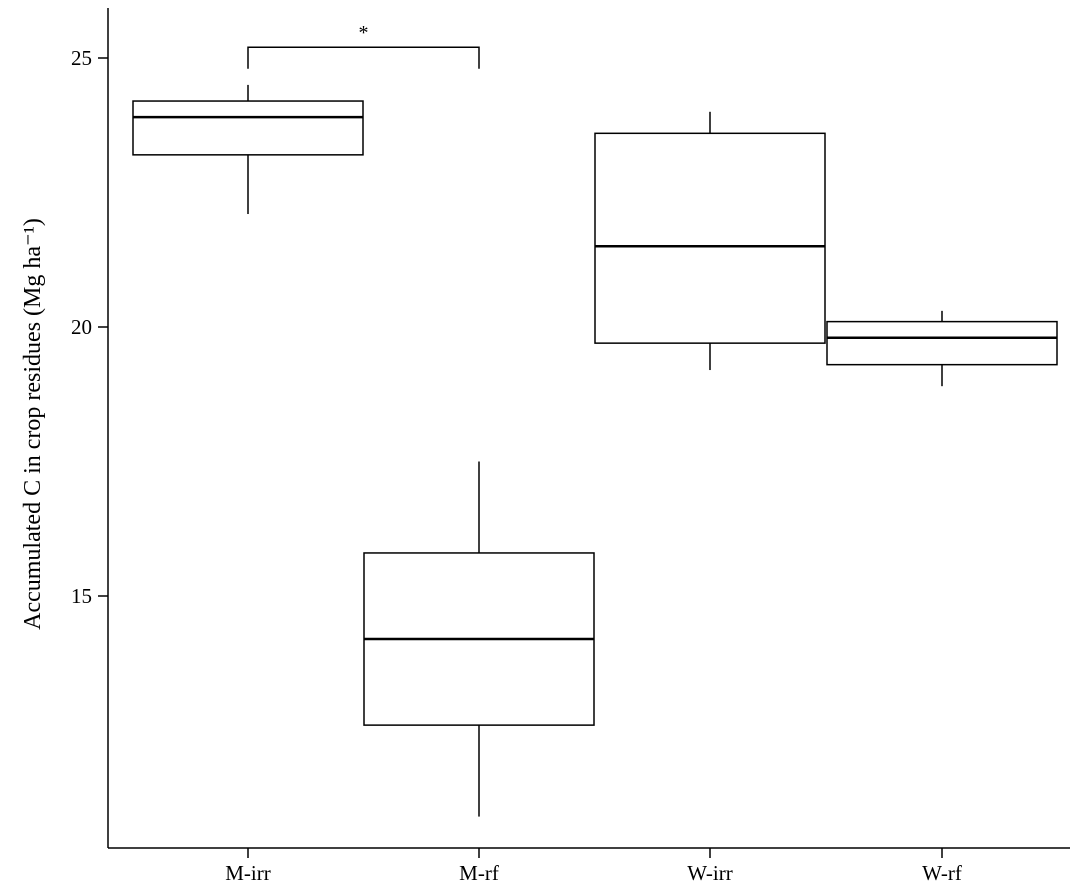 The width and height of the screenshot is (1084, 895). Describe the element at coordinates (479, 639) in the screenshot. I see `box-m-rf` at that location.